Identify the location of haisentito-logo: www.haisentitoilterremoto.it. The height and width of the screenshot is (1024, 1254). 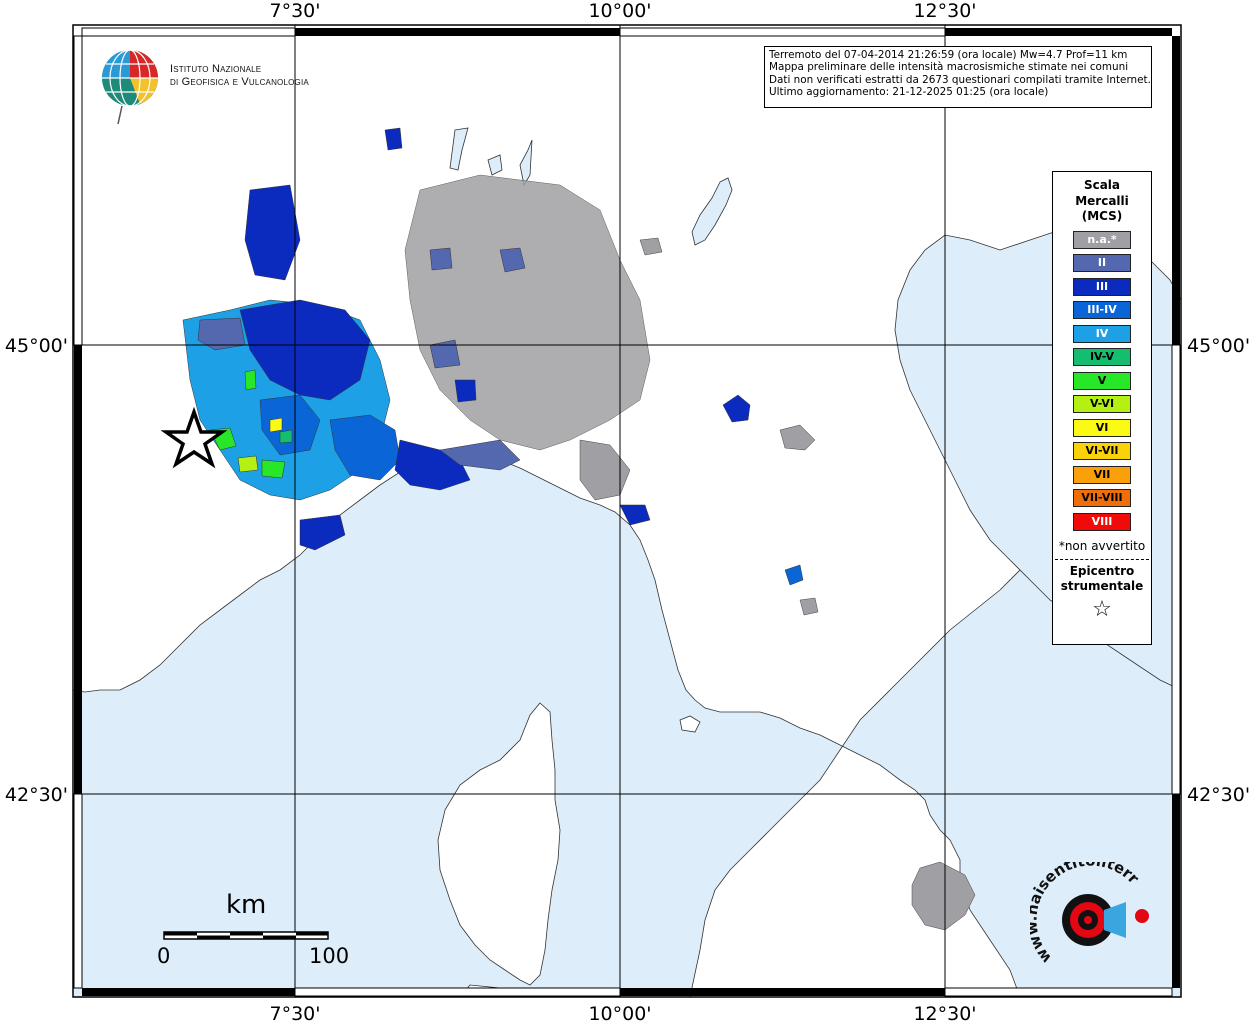
(1091, 915).